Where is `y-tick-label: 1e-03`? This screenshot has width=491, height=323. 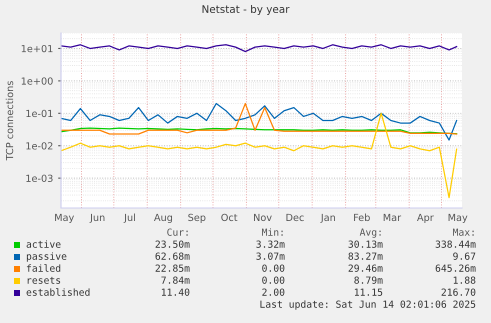
y-tick-label: 1e-03 is located at coordinates (39, 178).